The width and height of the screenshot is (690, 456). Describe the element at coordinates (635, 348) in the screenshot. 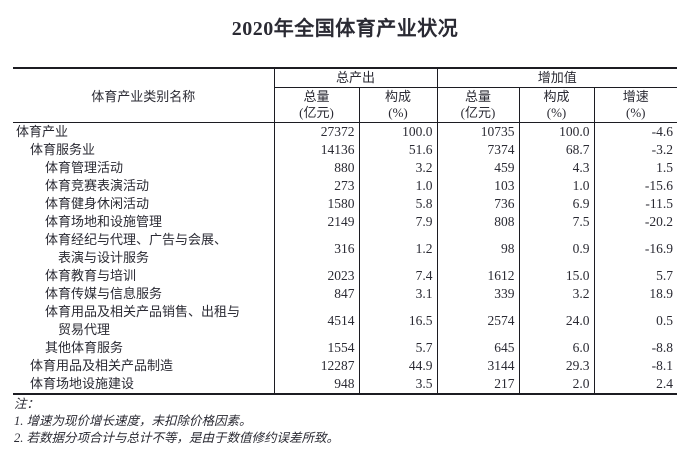

I see `cell-value: -8.8` at that location.